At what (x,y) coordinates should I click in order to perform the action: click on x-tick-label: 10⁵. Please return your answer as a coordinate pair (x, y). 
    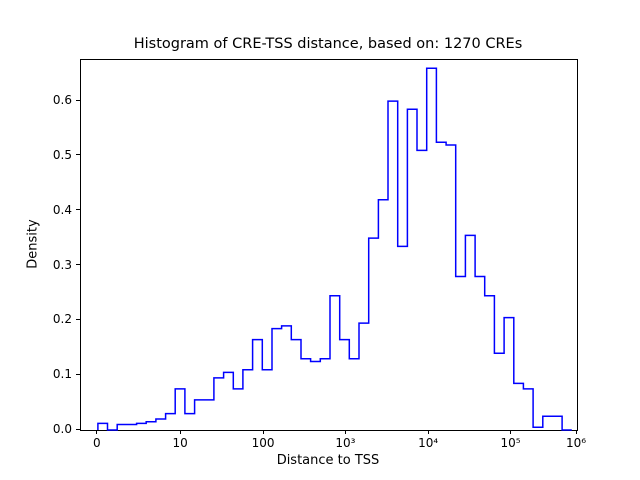
    Looking at the image, I should click on (510, 443).